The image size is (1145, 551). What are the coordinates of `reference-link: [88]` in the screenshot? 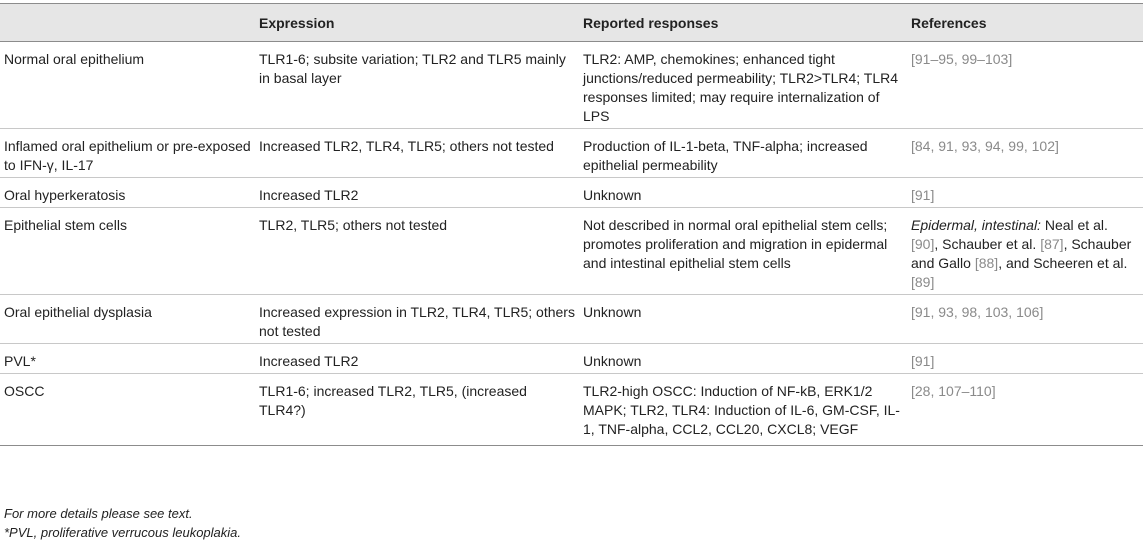 It's located at (986, 263).